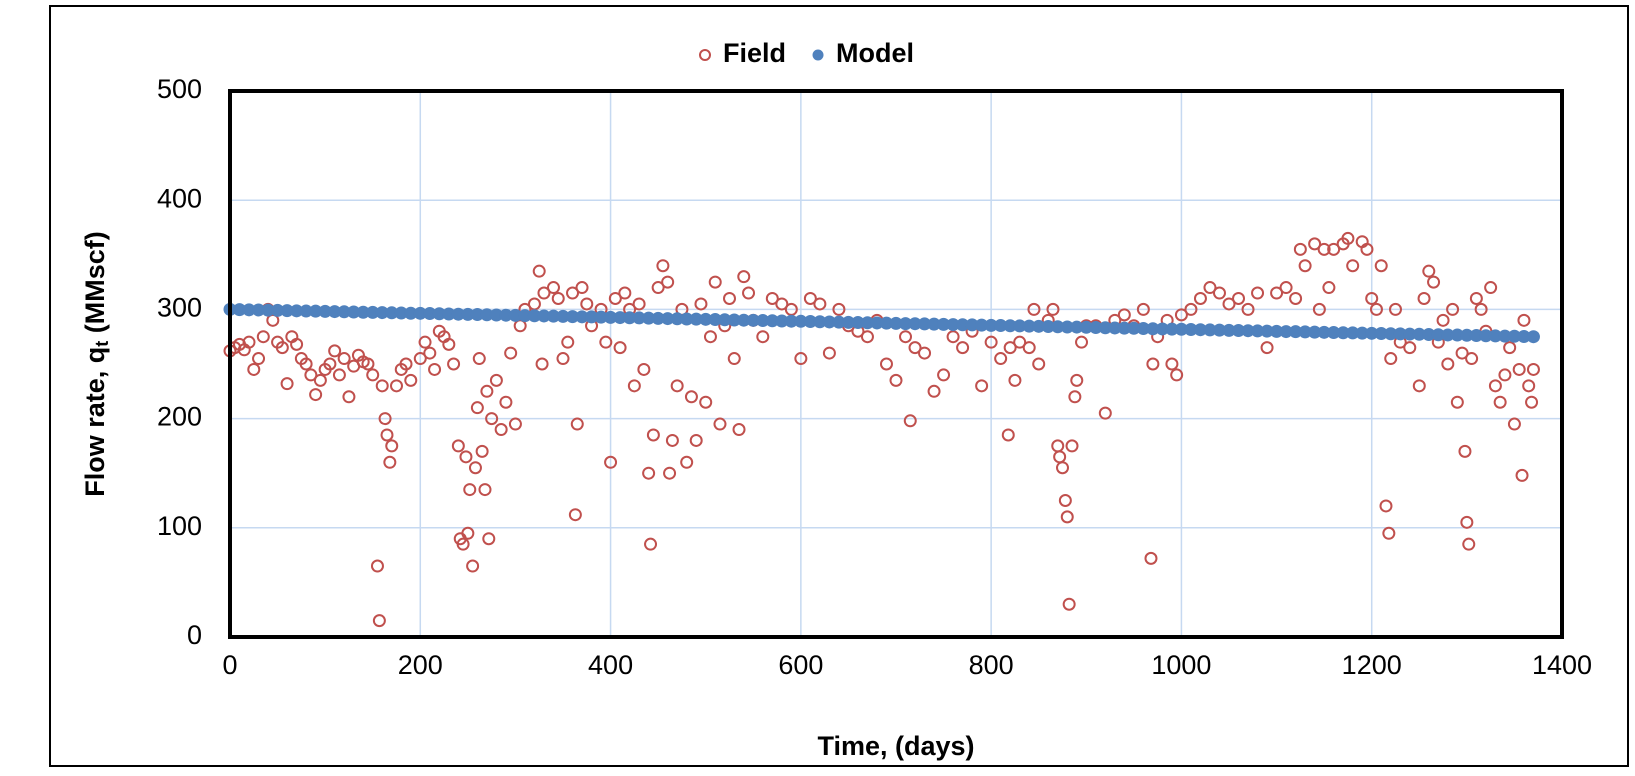 The image size is (1635, 776). Describe the element at coordinates (179, 308) in the screenshot. I see `y-tick-label: 300` at that location.